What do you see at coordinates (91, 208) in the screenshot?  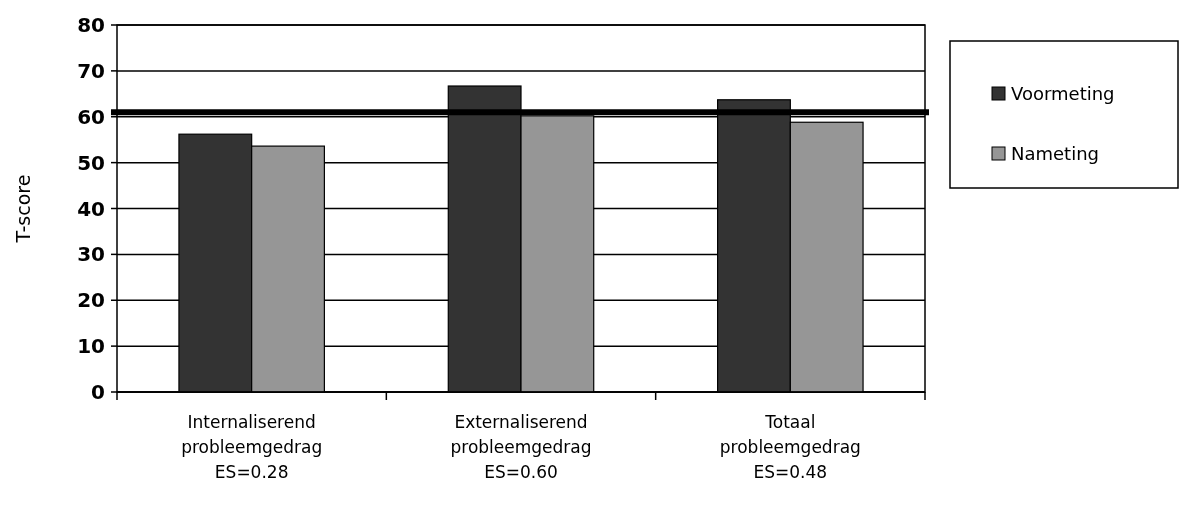 I see `y-tick-label: 40` at bounding box center [91, 208].